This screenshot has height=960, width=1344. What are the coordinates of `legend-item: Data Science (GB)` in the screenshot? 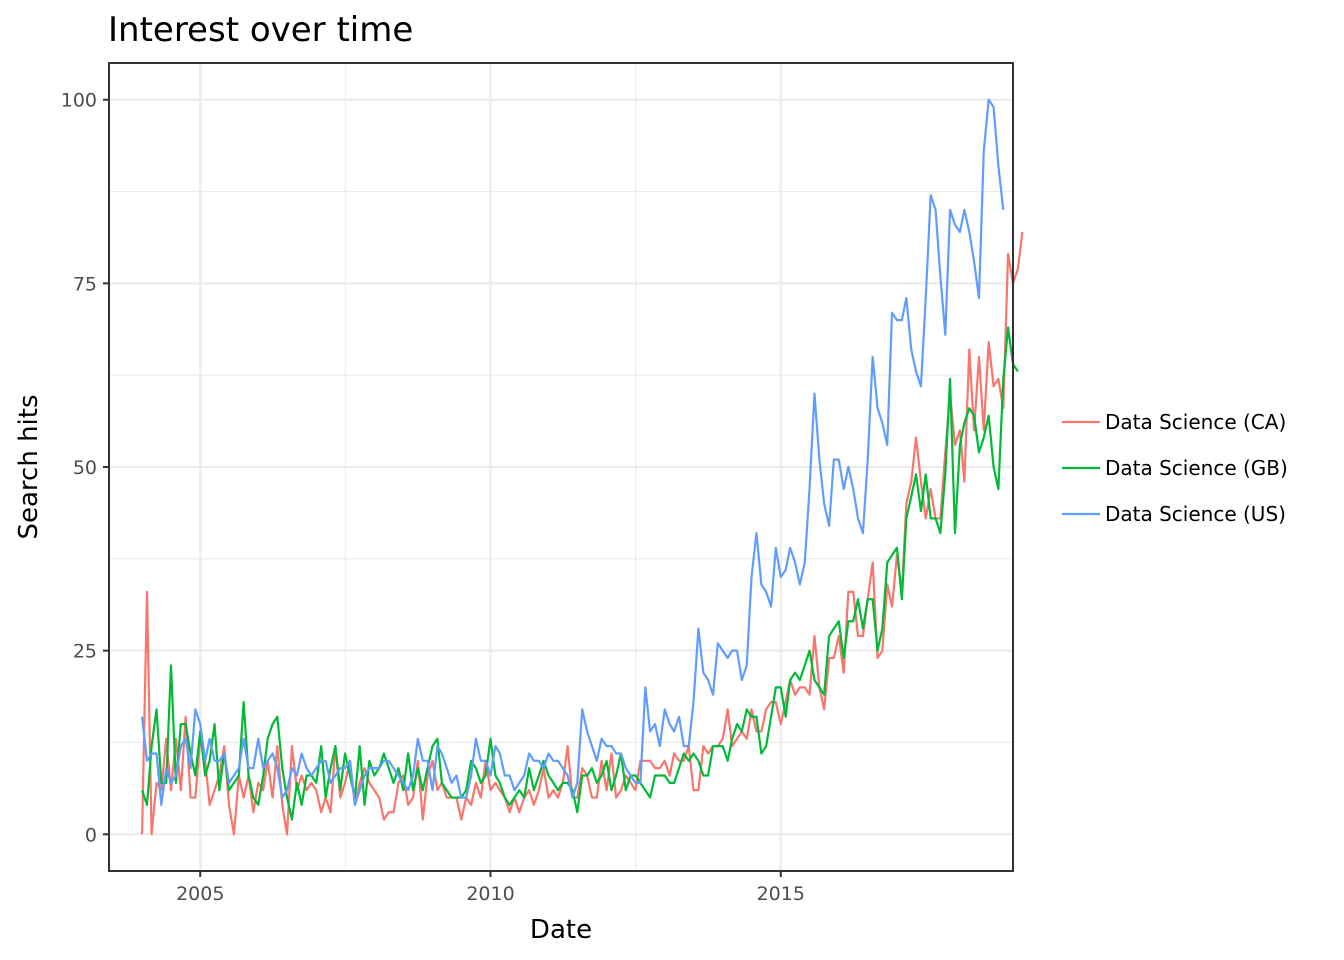 It's located at (1175, 468).